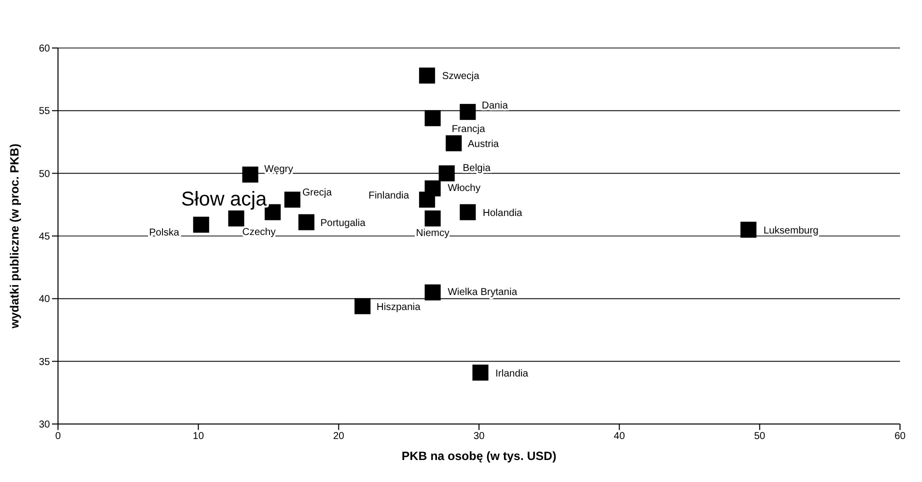  What do you see at coordinates (461, 76) in the screenshot?
I see `annotation: Szwecja` at bounding box center [461, 76].